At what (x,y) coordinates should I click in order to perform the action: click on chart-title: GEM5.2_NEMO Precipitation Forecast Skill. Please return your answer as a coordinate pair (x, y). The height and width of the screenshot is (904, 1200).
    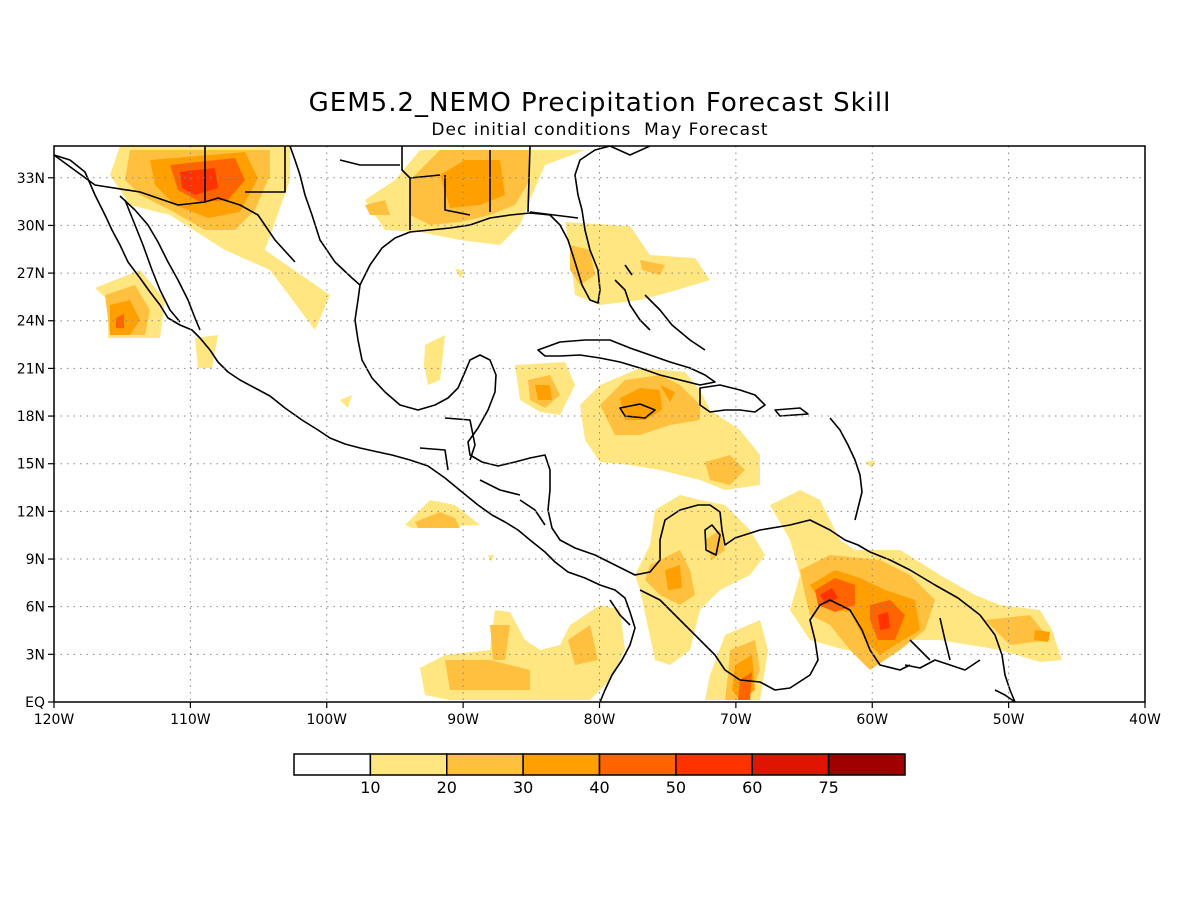
    Looking at the image, I should click on (600, 103).